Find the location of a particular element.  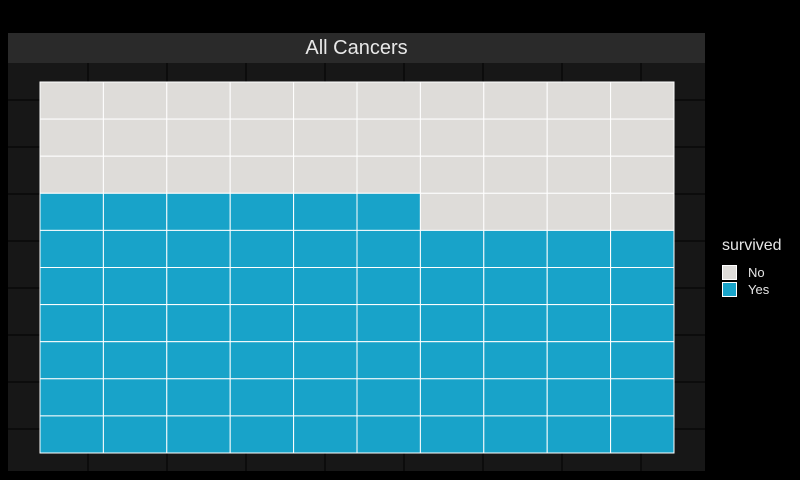

strip-background is located at coordinates (356, 48).